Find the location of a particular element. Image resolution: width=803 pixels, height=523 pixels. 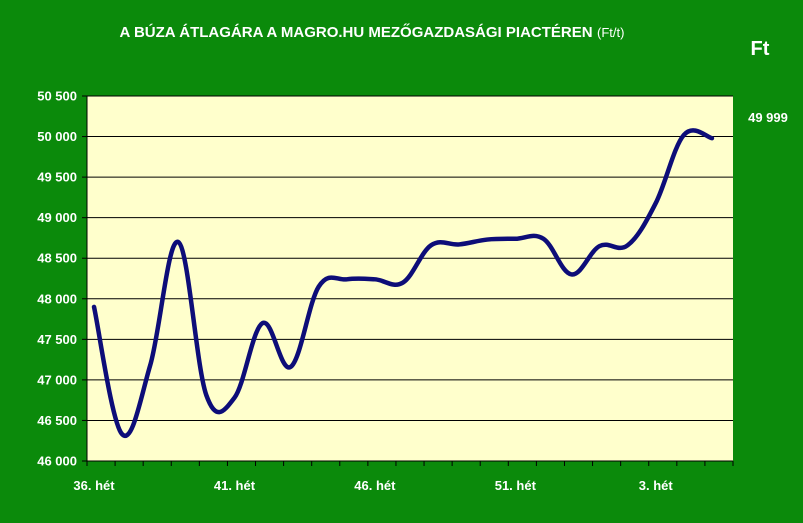

y-tick-label: 47 000 is located at coordinates (57, 379).